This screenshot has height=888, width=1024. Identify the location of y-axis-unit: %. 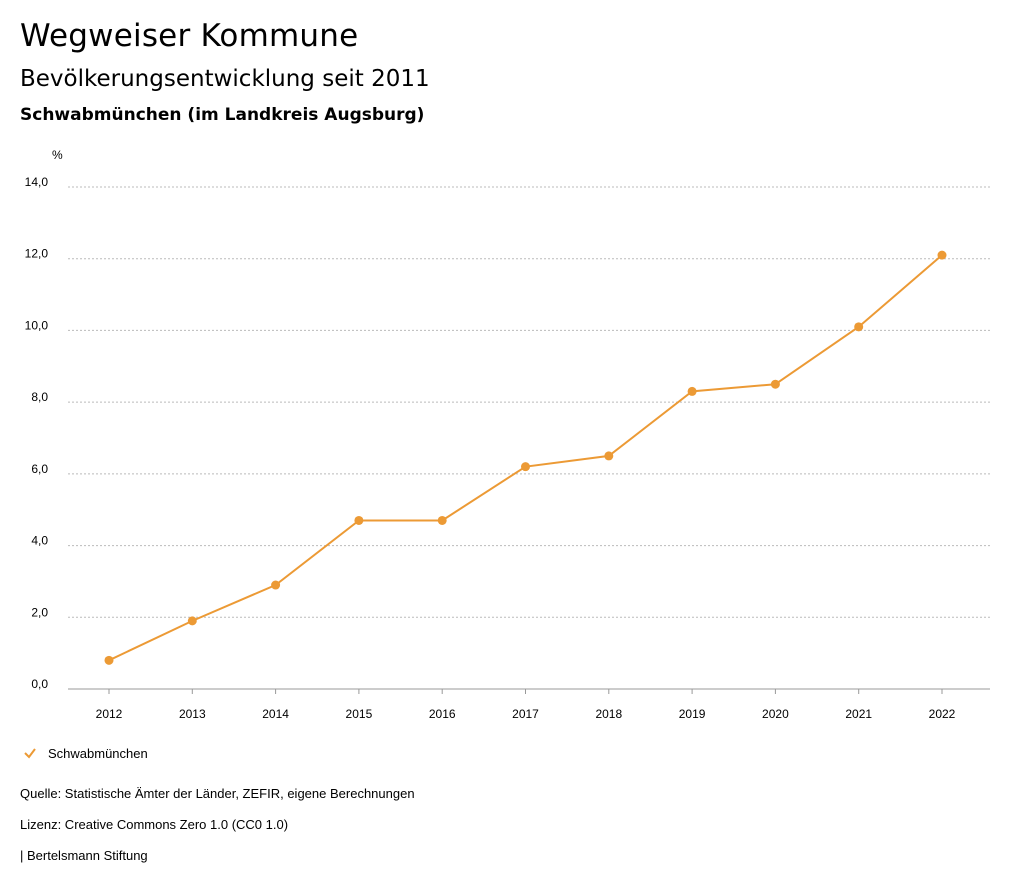
(57, 155).